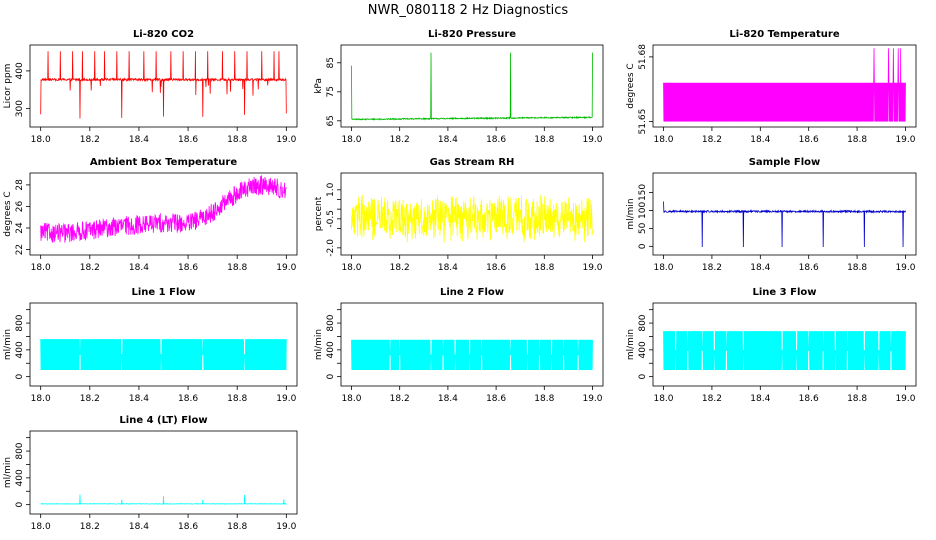 This screenshot has height=540, width=936. What do you see at coordinates (331, 120) in the screenshot?
I see `y-tick-label: 65` at bounding box center [331, 120].